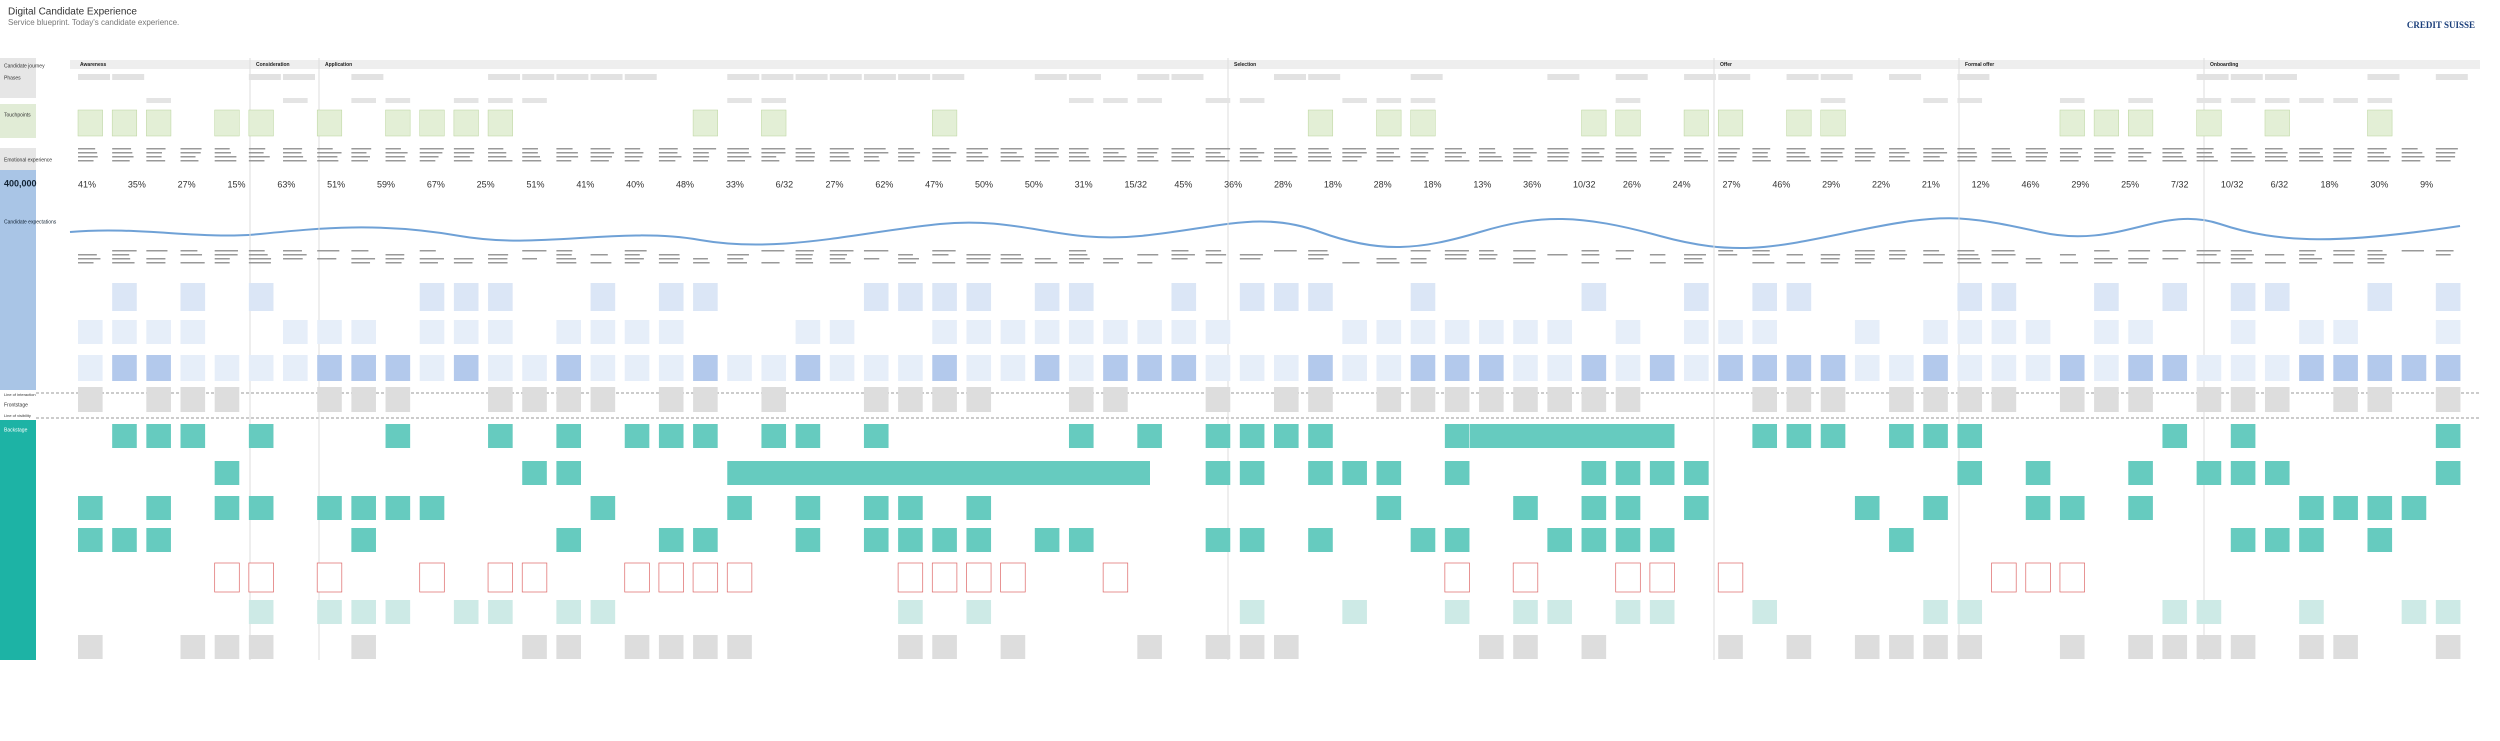 This screenshot has width=2500, height=741. What do you see at coordinates (436, 184) in the screenshot?
I see `metric: 67%` at bounding box center [436, 184].